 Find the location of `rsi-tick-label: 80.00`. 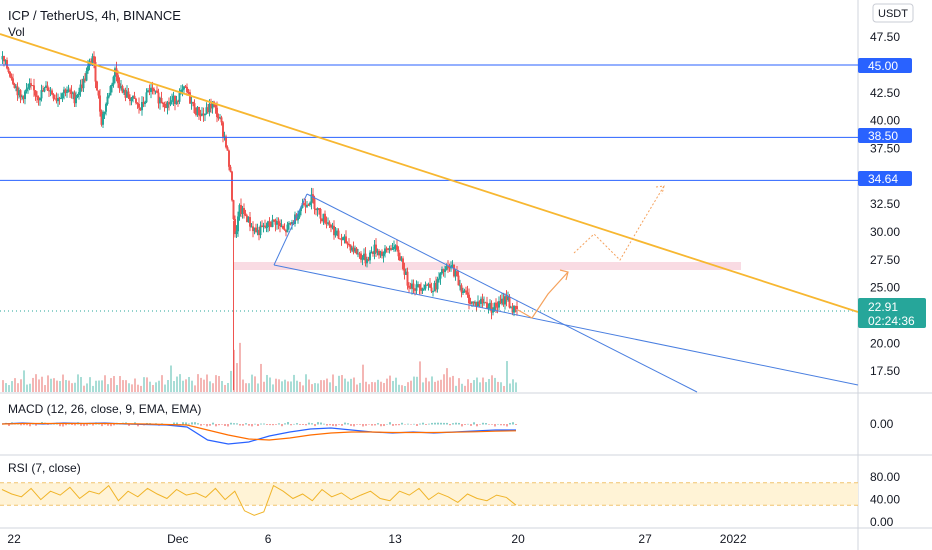

rsi-tick-label: 80.00 is located at coordinates (885, 477).